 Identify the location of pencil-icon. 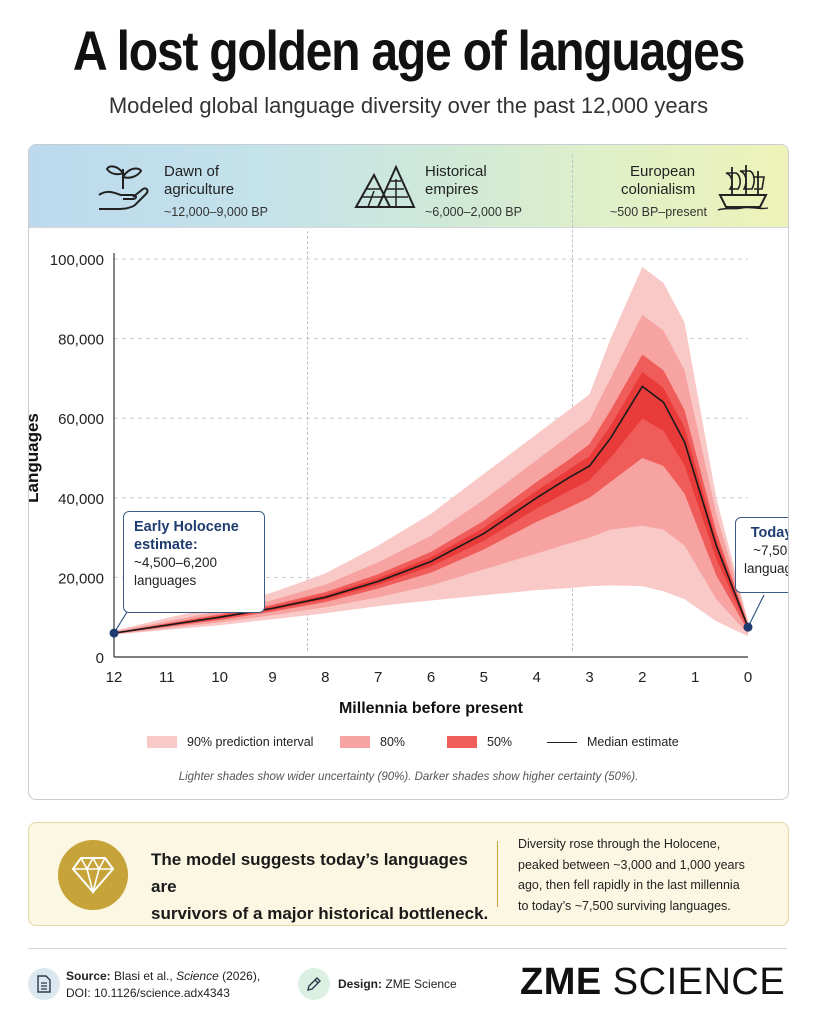
(314, 984).